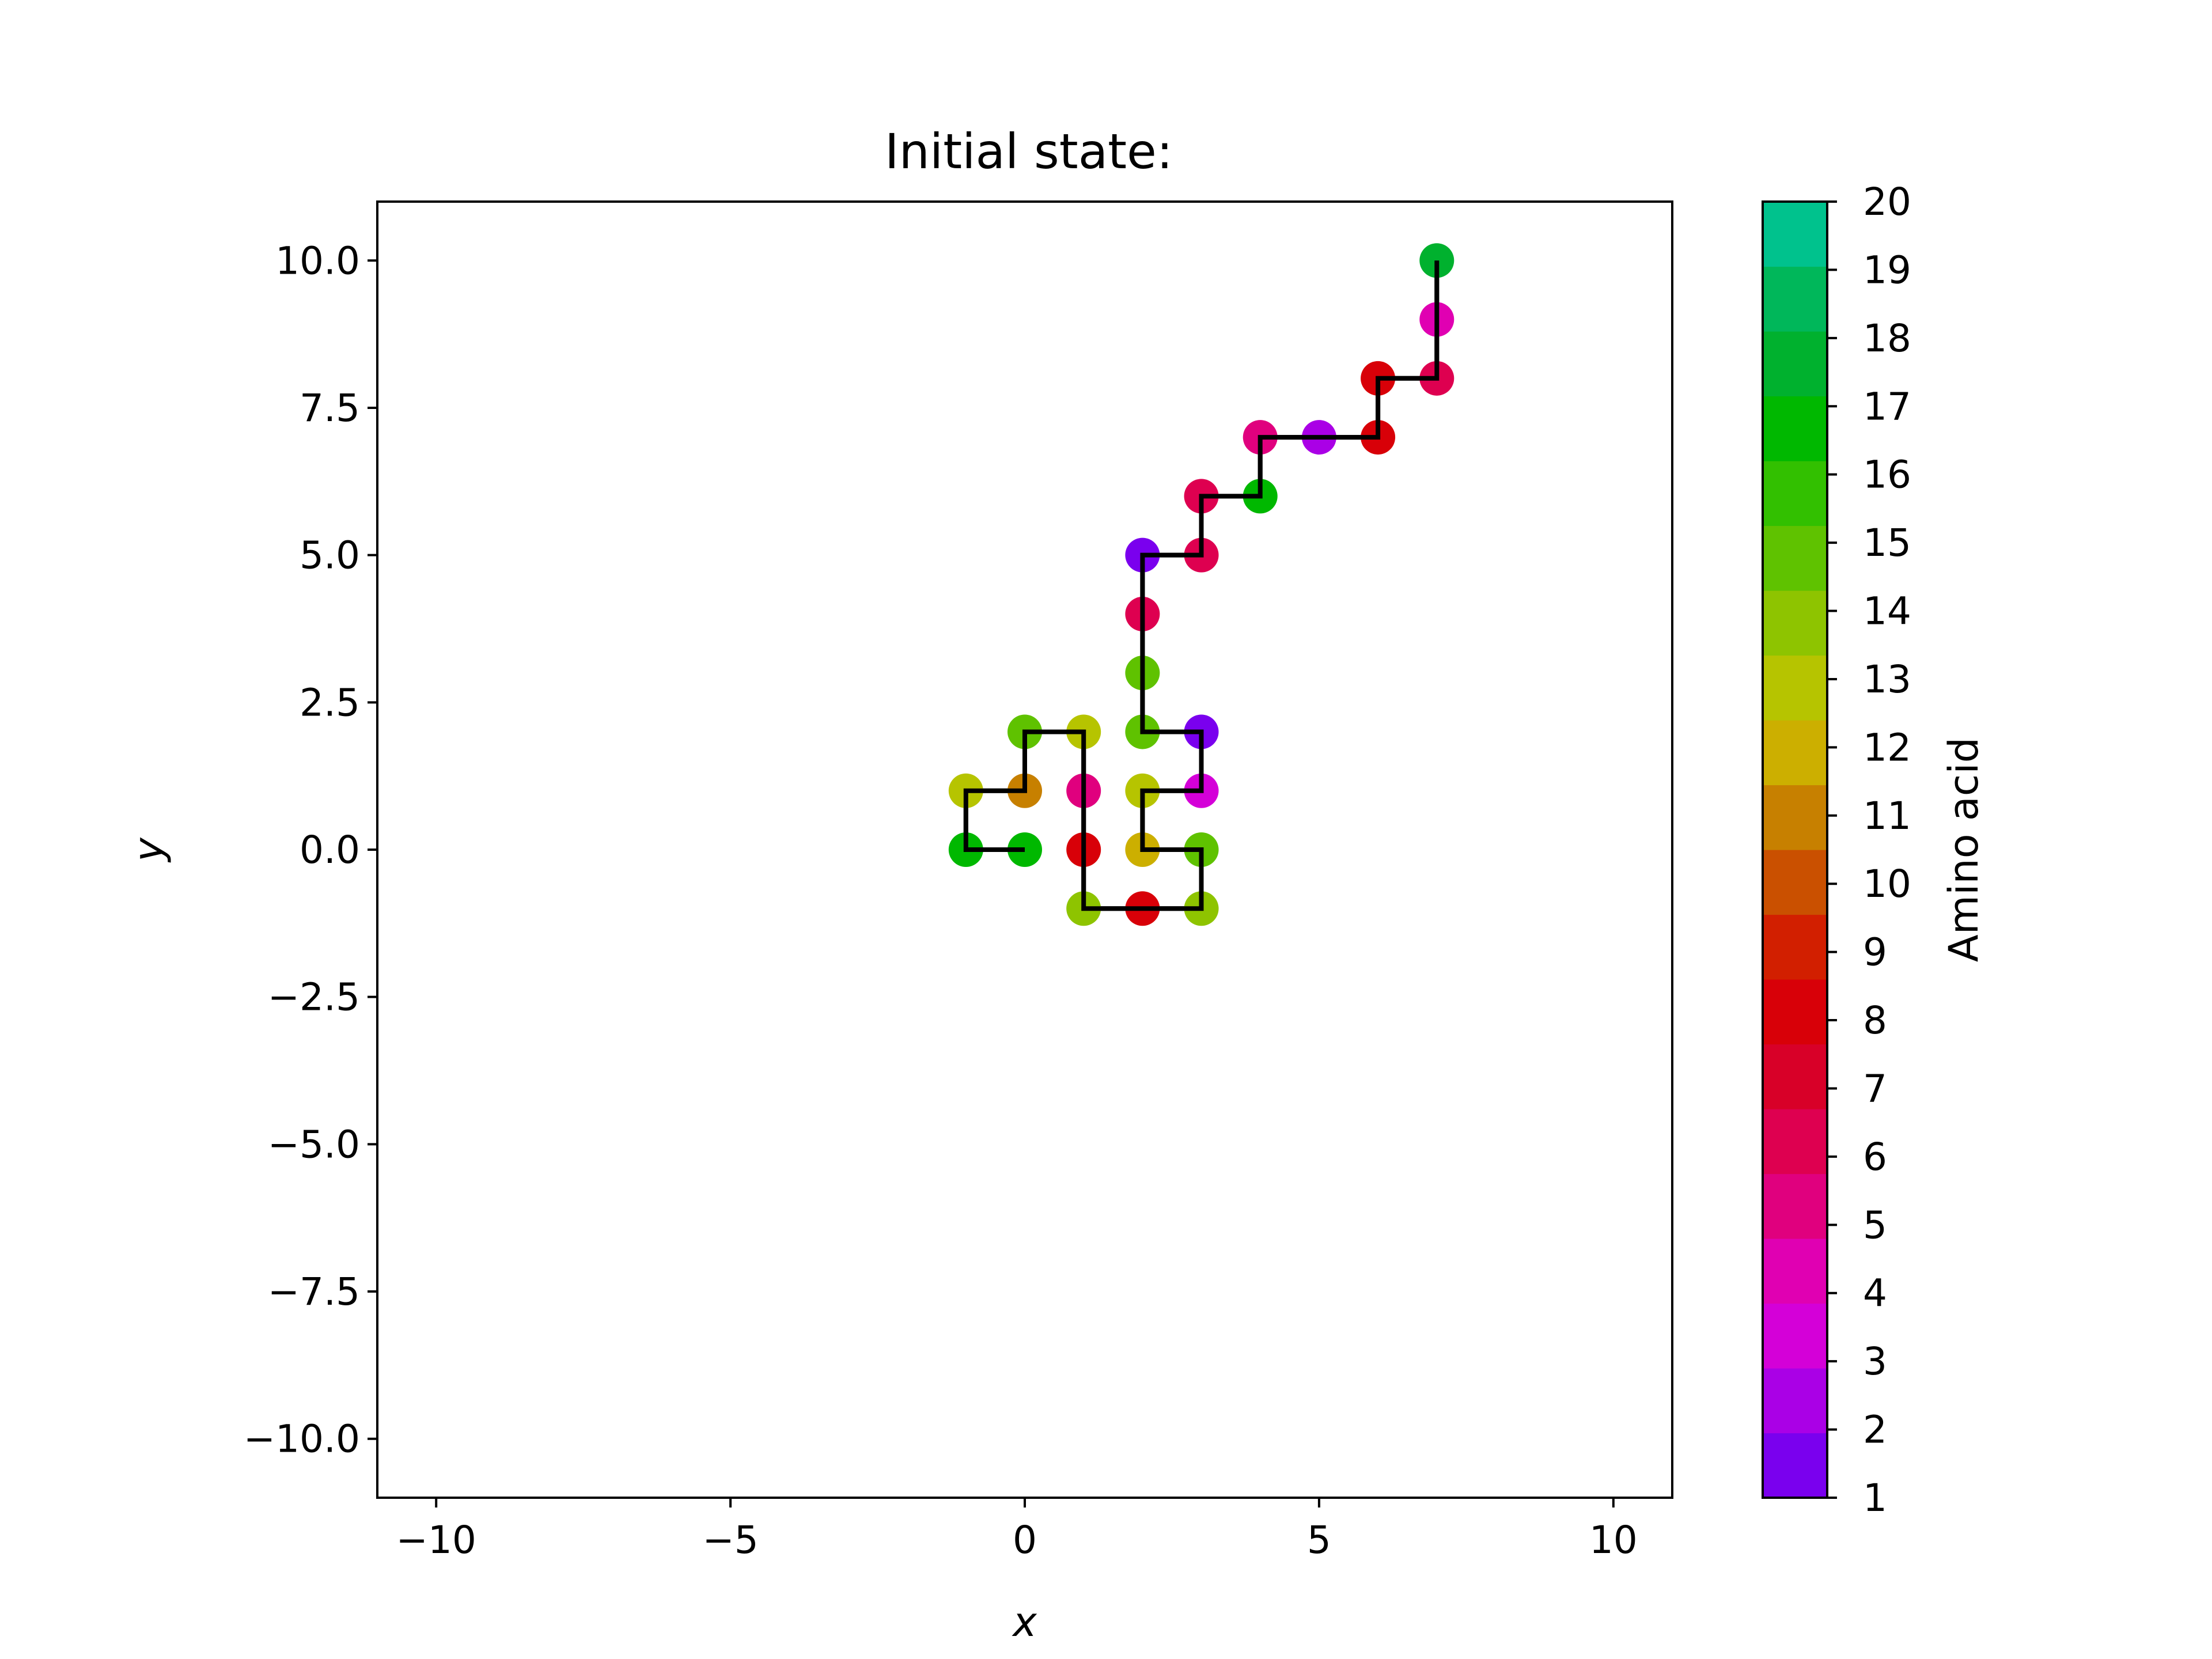 This screenshot has width=2212, height=1659. Describe the element at coordinates (436, 1540) in the screenshot. I see `x-tick-label: −10` at that location.